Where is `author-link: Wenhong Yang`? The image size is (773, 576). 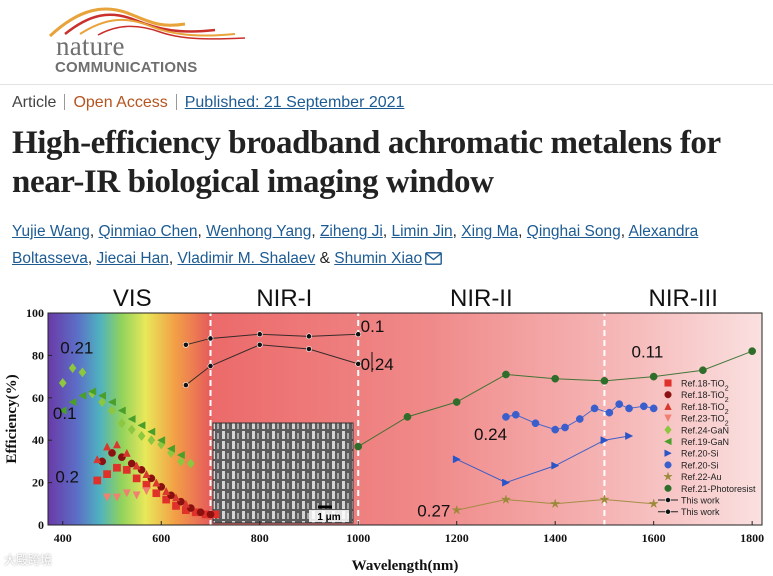
author-link: Wenhong Yang is located at coordinates (259, 231).